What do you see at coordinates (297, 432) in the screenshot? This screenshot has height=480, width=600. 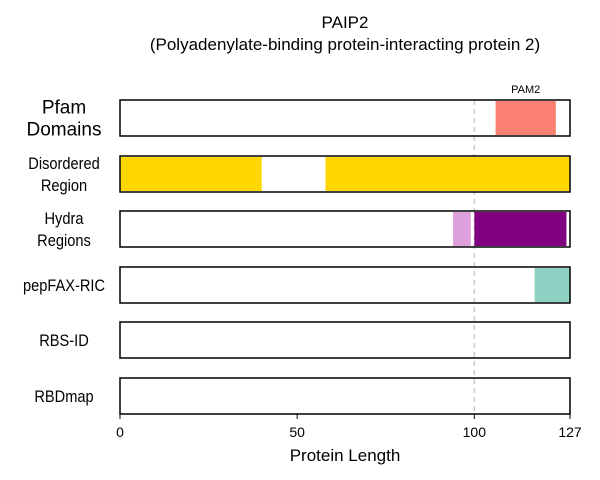 I see `x-tick-label-1: 50` at bounding box center [297, 432].